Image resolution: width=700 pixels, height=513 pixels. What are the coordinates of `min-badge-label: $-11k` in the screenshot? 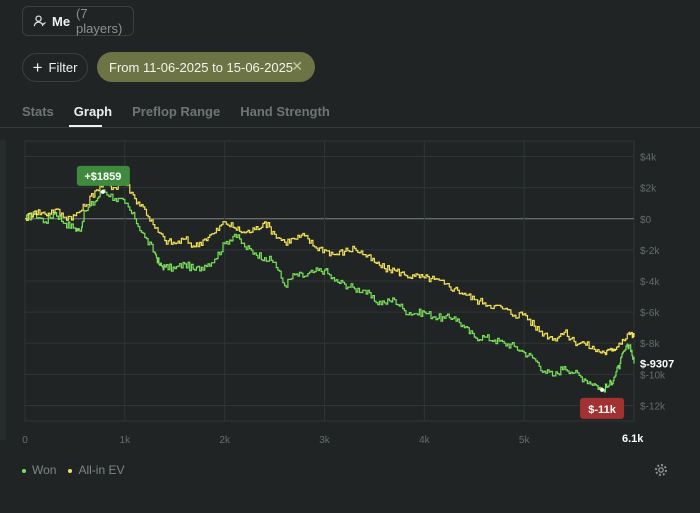 It's located at (602, 410).